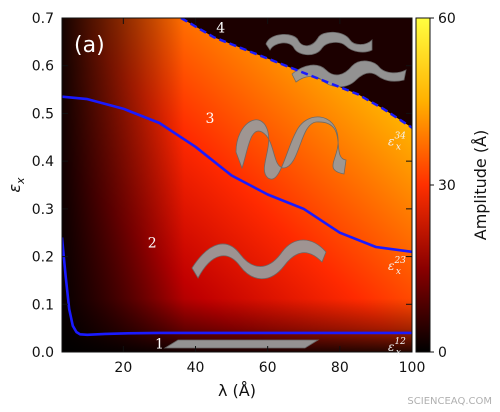 This screenshot has width=500, height=412. I want to click on colorbar-tick-label: 60, so click(447, 19).